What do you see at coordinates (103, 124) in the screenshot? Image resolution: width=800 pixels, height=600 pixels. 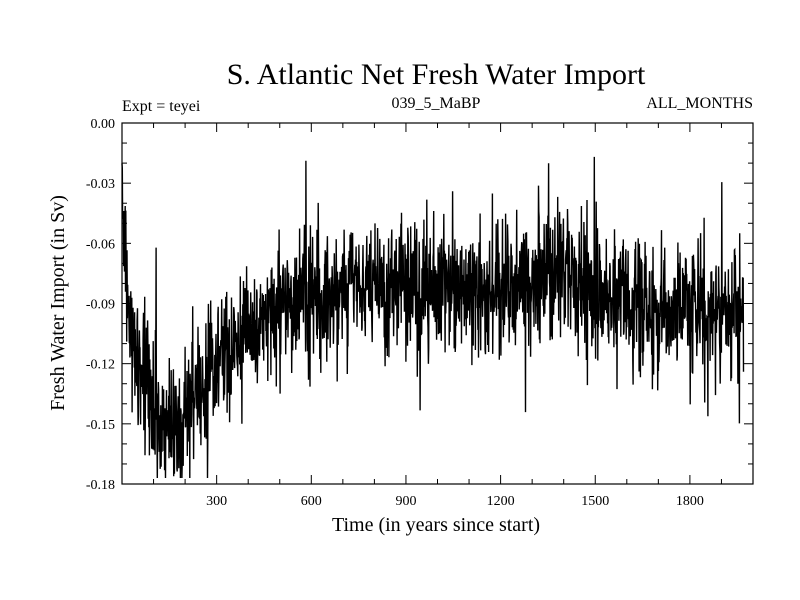 I see `y-tick-label: 0.00` at bounding box center [103, 124].